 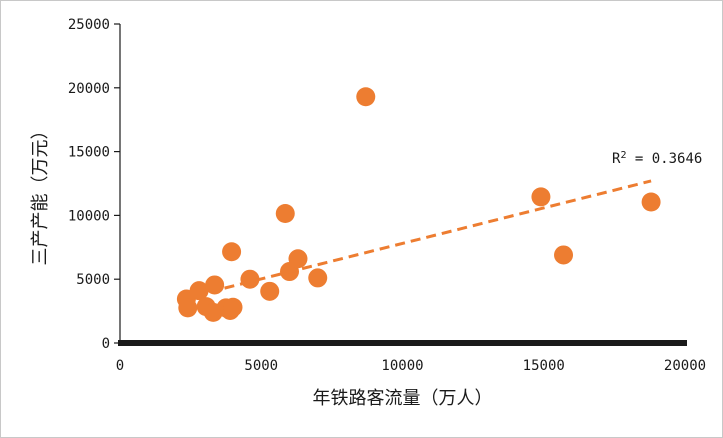 I want to click on r2-label: R2 = 0.3646, so click(x=657, y=159).